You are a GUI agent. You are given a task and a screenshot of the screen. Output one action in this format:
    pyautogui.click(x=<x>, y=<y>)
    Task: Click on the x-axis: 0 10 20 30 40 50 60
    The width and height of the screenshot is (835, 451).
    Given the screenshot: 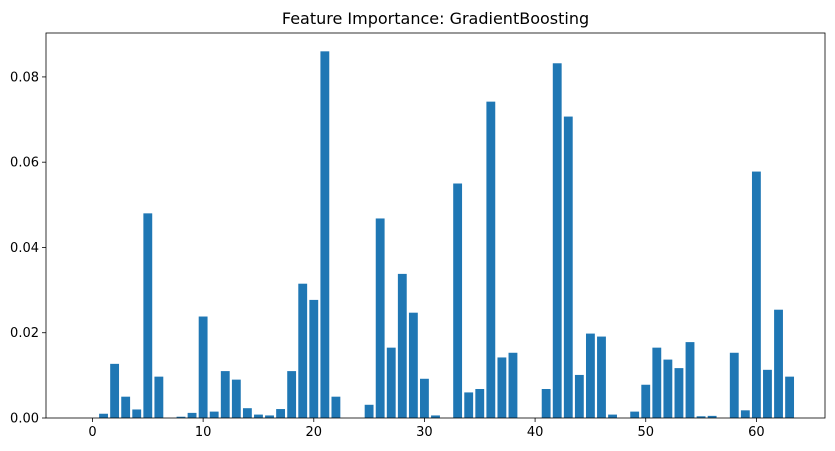 What is the action you would take?
    pyautogui.click(x=426, y=429)
    